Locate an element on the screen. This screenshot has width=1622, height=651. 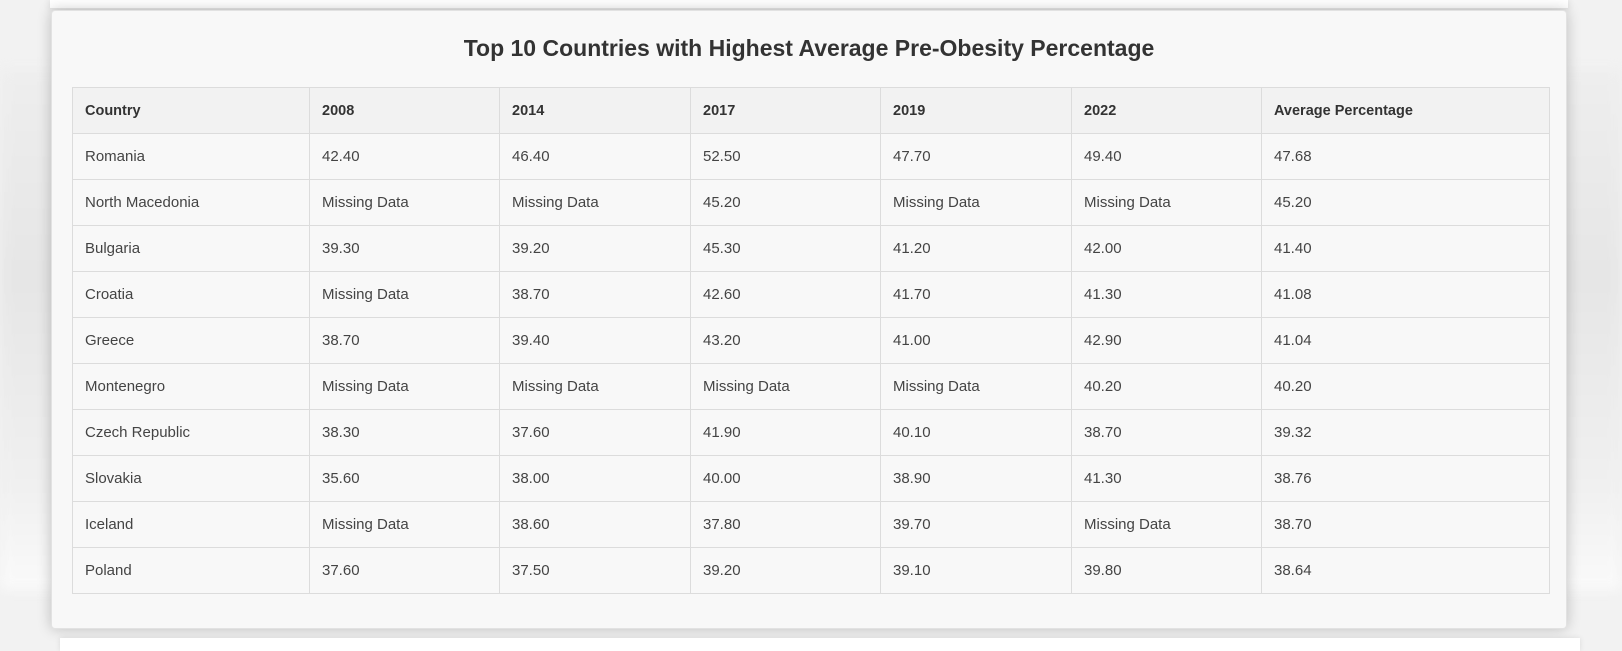
header-average: Average Percentage is located at coordinates (1405, 110).